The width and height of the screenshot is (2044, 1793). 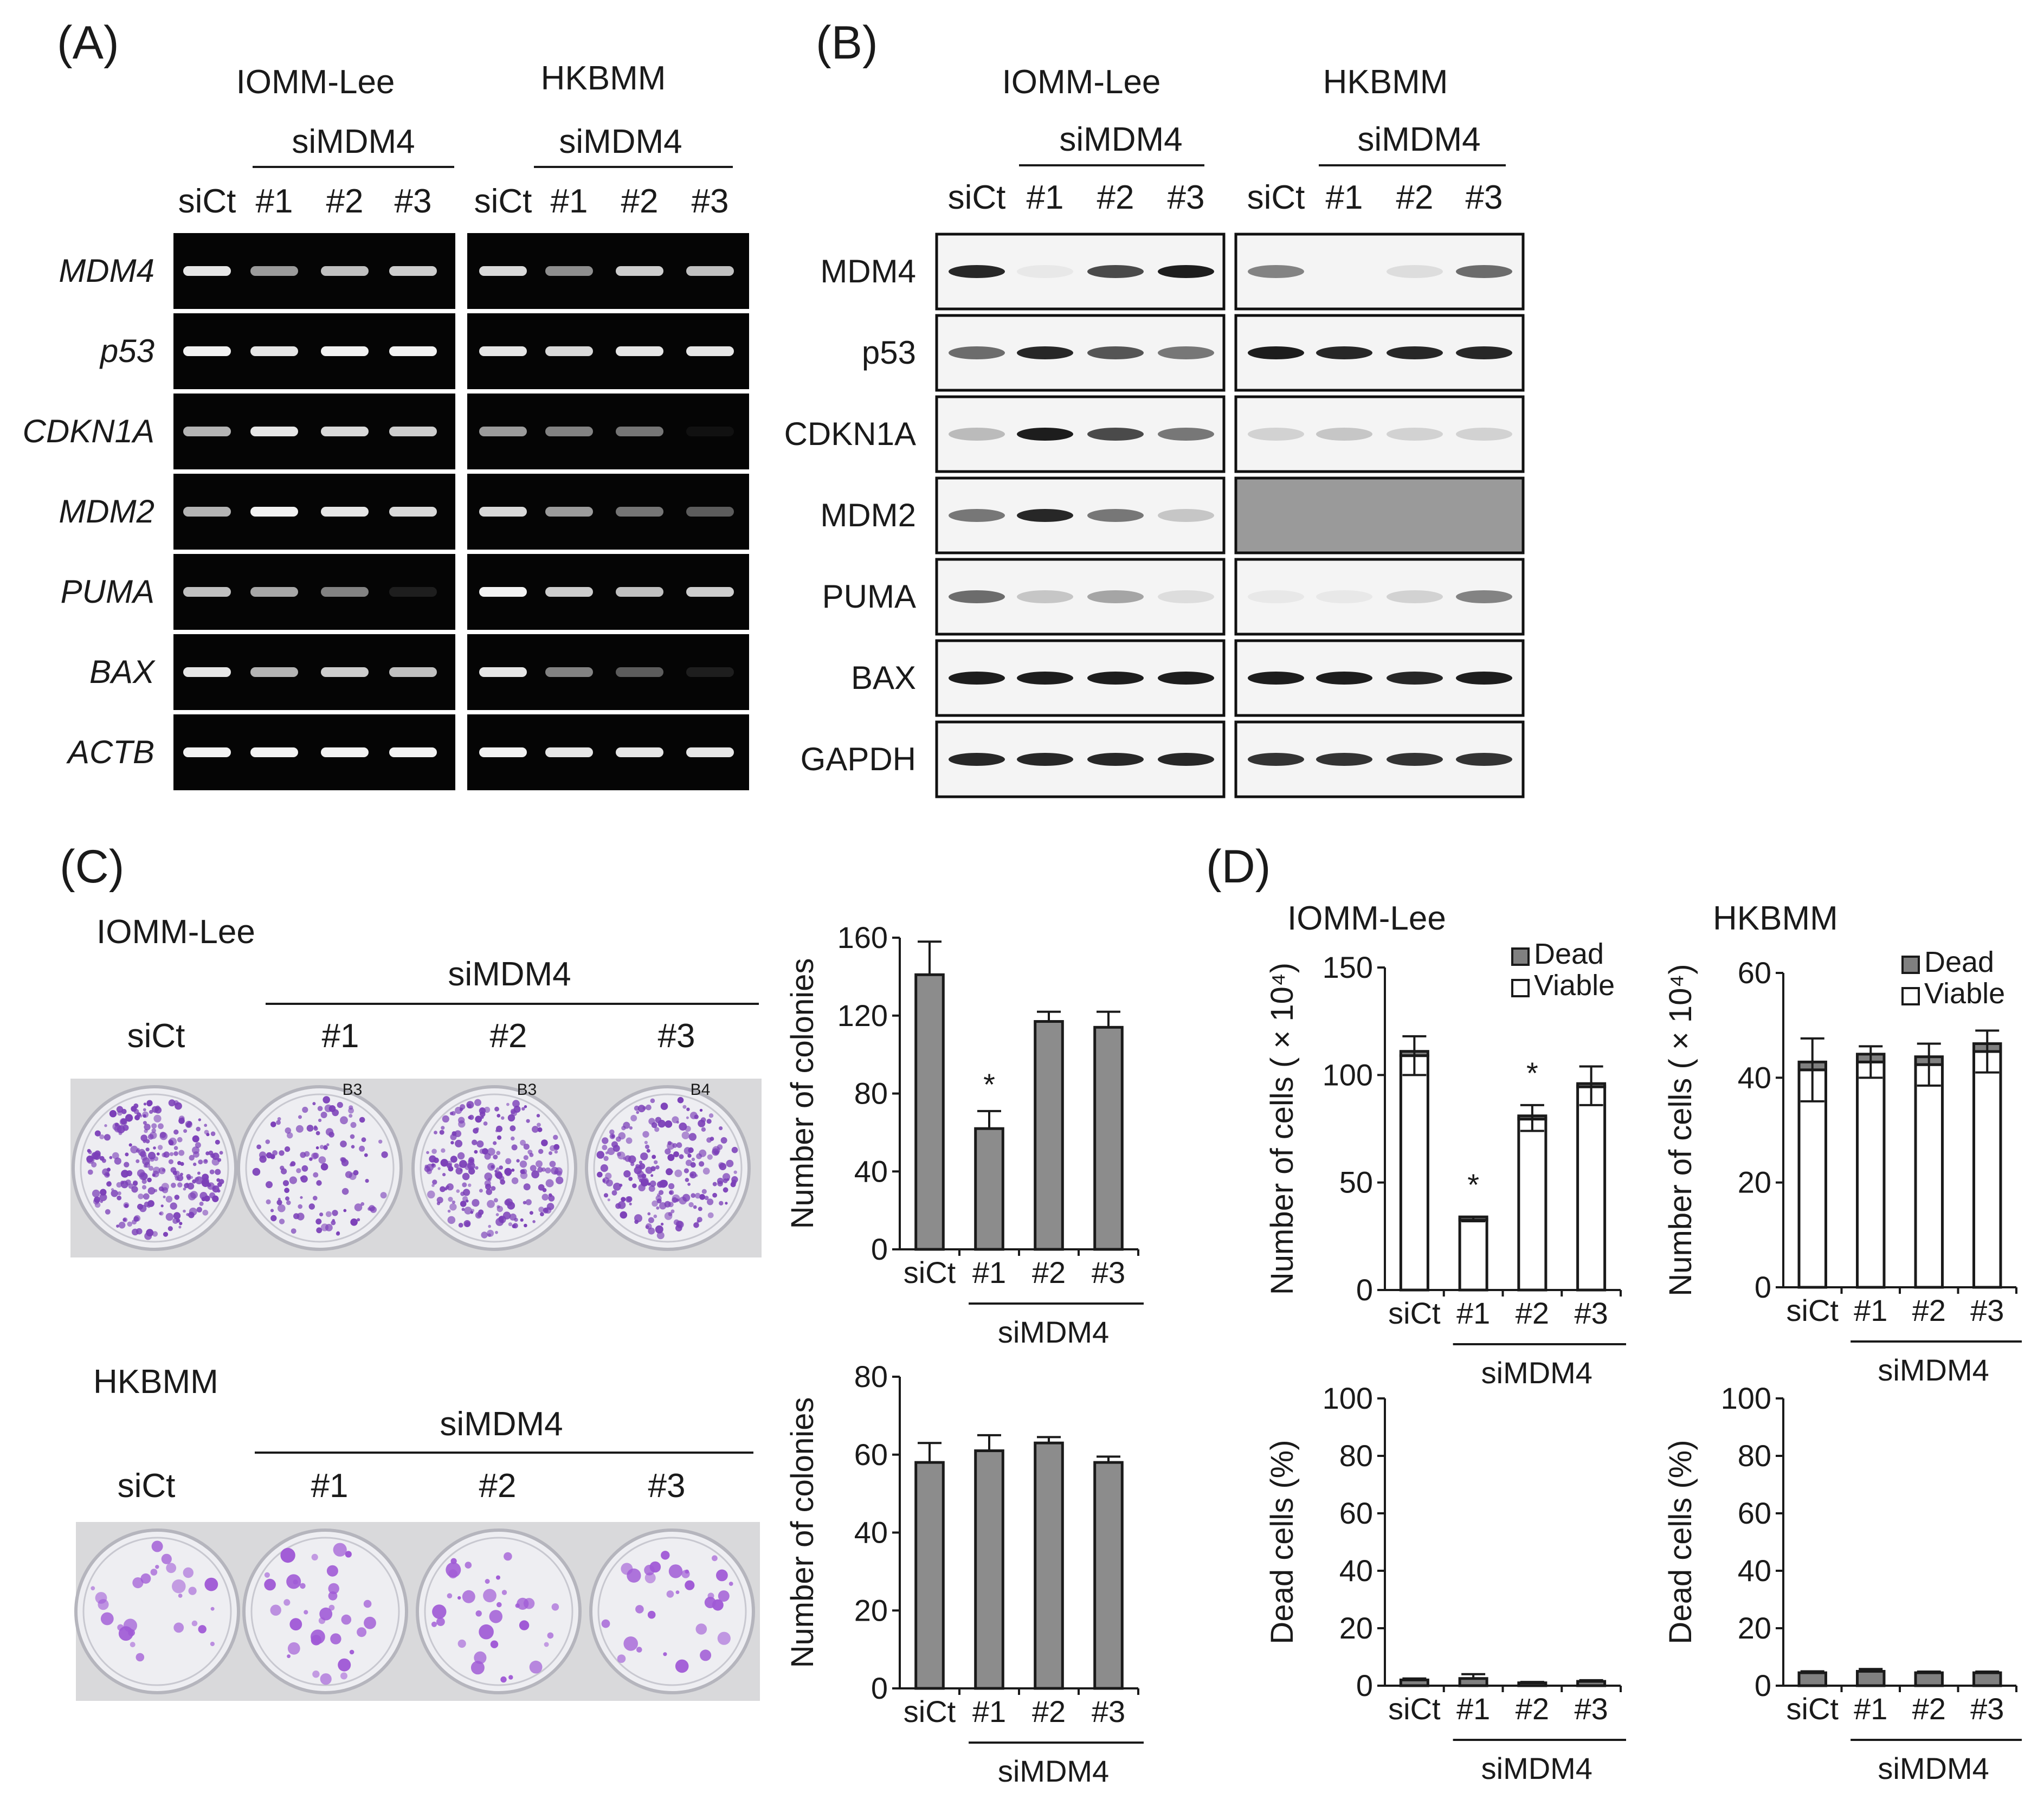 I want to click on y-tick-label: 40, so click(x=1754, y=1570).